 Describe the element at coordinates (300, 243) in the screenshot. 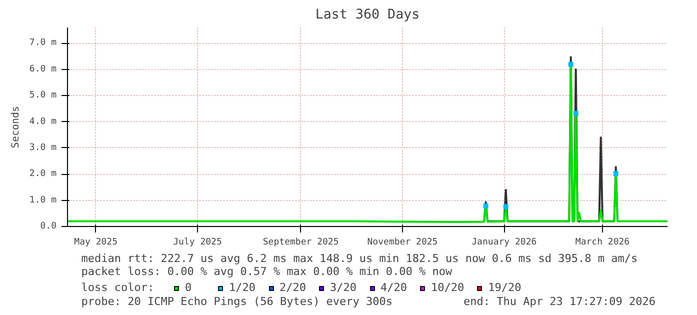

I see `x-tick-label: September 2025` at that location.